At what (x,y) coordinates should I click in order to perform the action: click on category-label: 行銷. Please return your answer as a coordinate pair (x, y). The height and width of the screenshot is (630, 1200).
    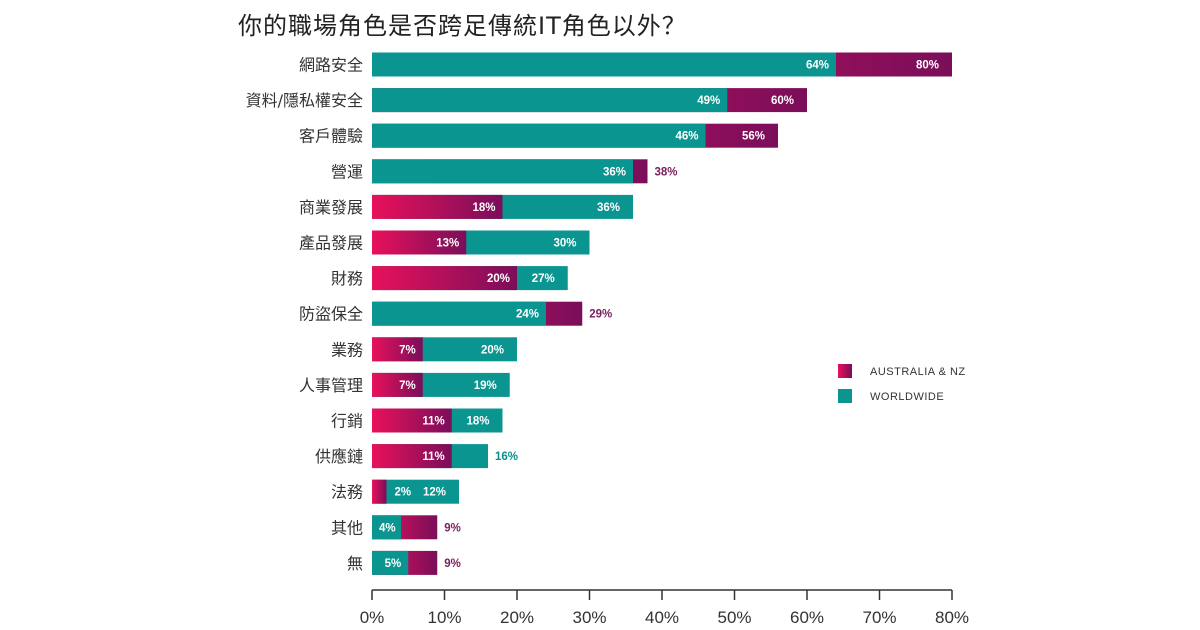
    Looking at the image, I should click on (347, 421).